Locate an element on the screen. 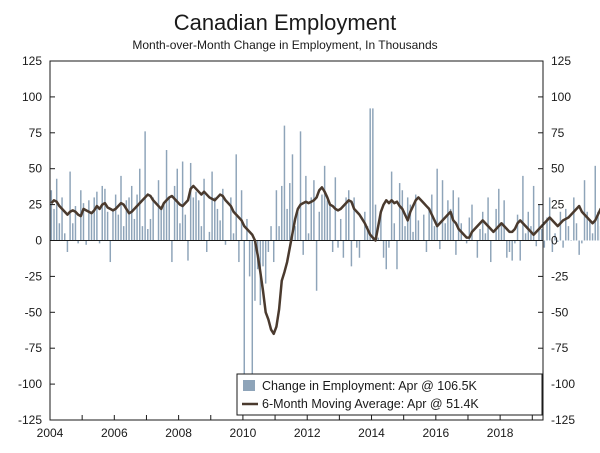 The height and width of the screenshot is (453, 600). y-tick-label-right: -25 is located at coordinates (560, 276).